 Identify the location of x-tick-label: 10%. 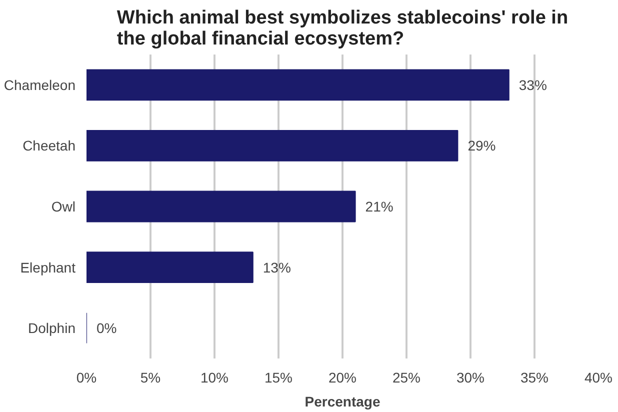
(214, 378).